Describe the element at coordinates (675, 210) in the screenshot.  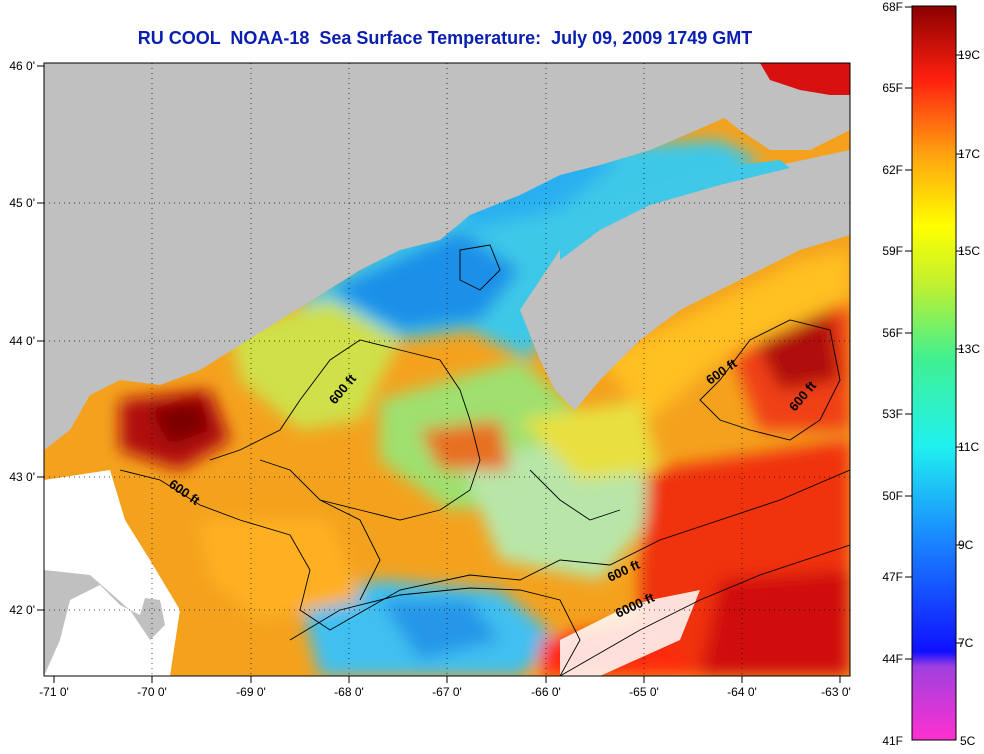
I see `bay-of-fundy` at that location.